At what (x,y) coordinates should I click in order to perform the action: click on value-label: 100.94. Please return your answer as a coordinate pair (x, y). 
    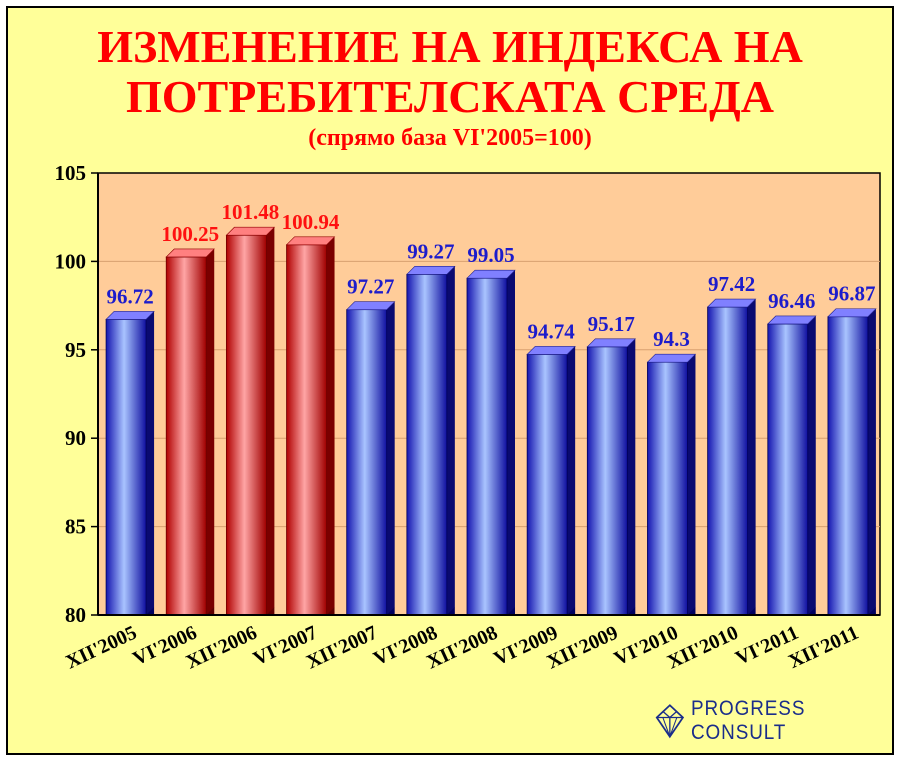
    Looking at the image, I should click on (311, 222).